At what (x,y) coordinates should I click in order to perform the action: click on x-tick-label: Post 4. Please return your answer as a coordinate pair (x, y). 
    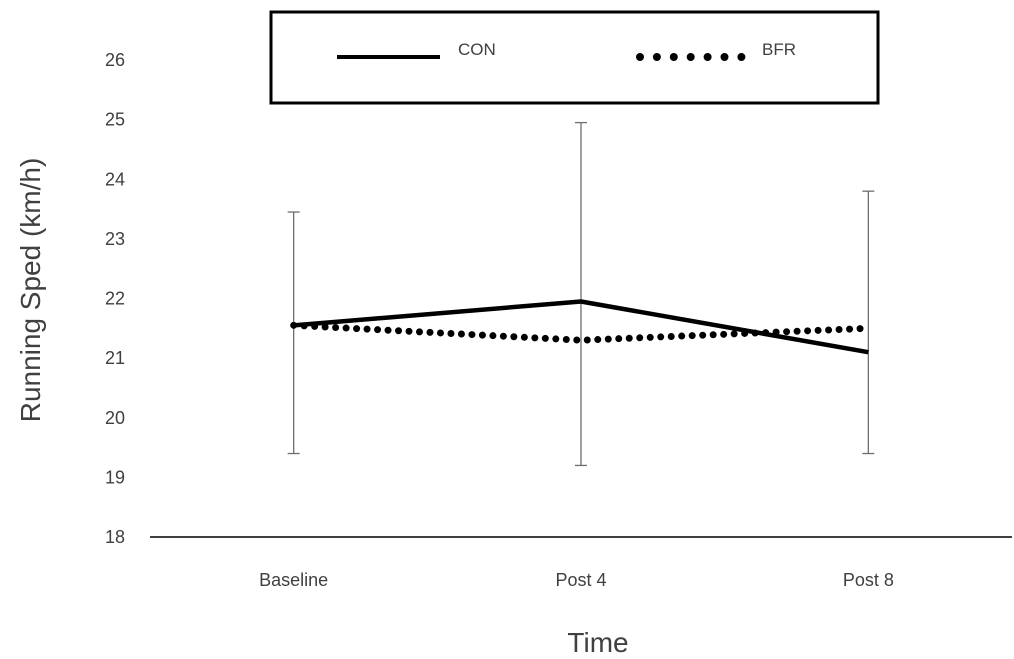
    Looking at the image, I should click on (580, 580).